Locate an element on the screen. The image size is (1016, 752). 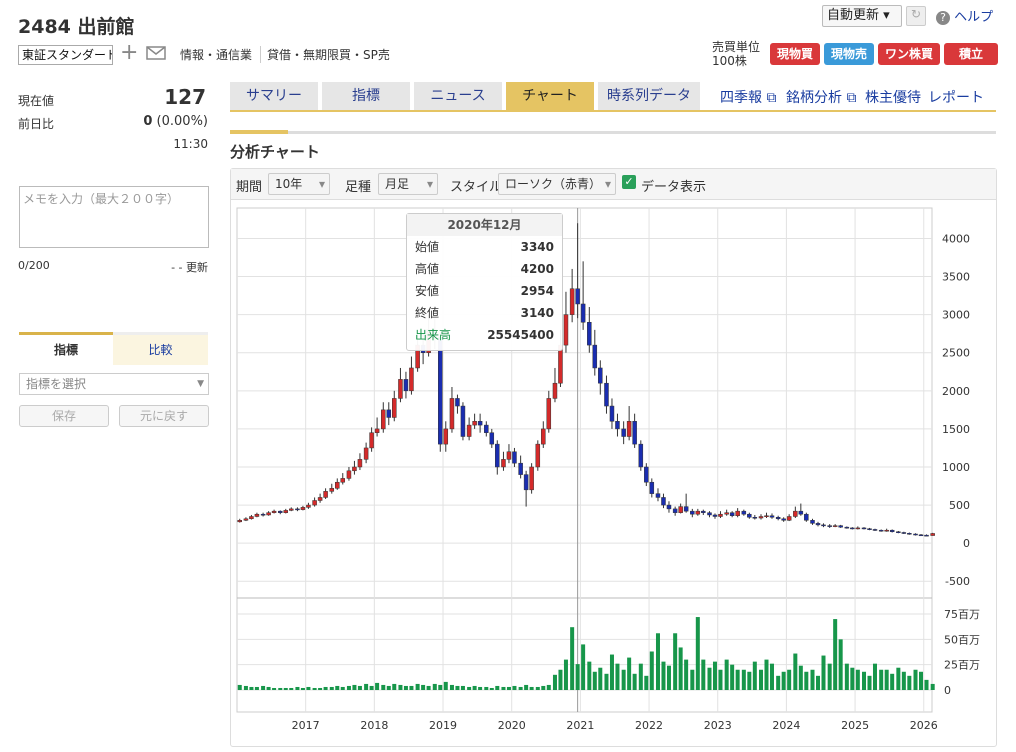
style-select: ローソク（赤青） ▾ is located at coordinates (557, 184).